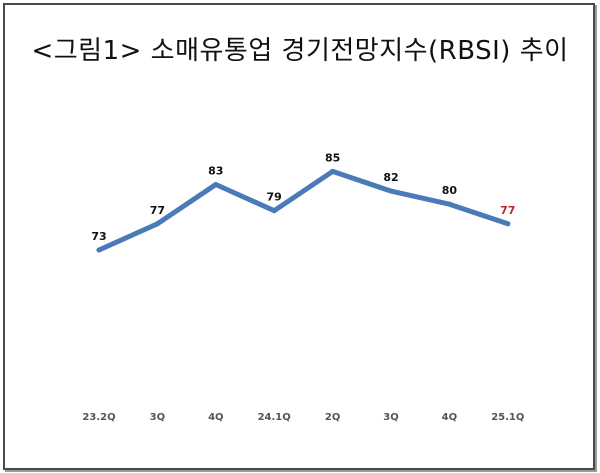 The width and height of the screenshot is (600, 473). Describe the element at coordinates (507, 417) in the screenshot. I see `x-tick-label: 25.1Q` at that location.